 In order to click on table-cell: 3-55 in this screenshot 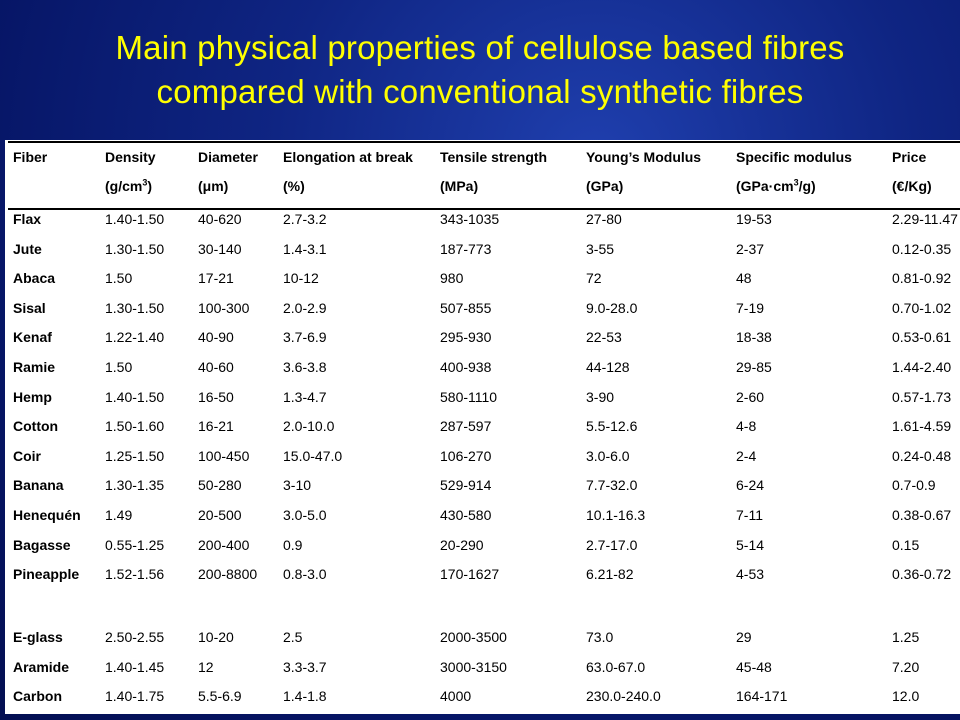, I will do `click(600, 249)`.